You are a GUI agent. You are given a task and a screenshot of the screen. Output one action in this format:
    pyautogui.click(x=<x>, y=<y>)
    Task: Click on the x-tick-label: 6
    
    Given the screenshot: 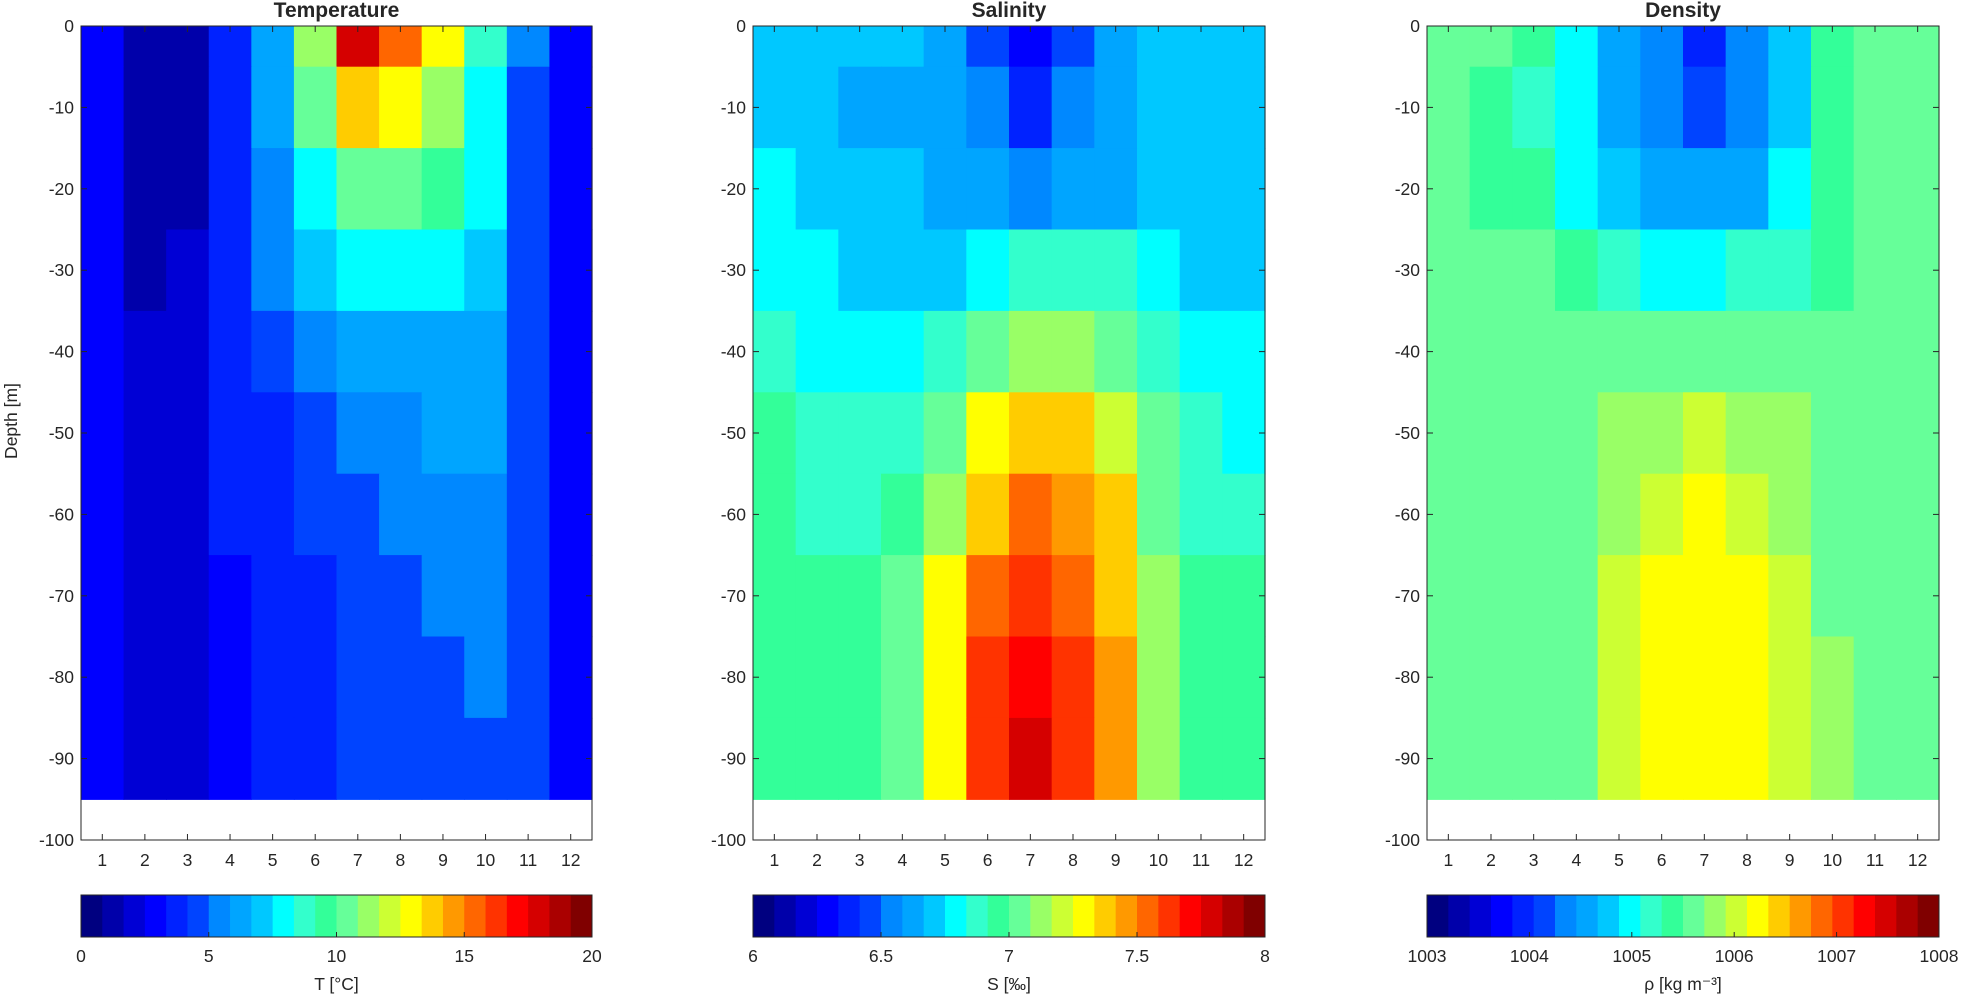 What is the action you would take?
    pyautogui.click(x=315, y=860)
    